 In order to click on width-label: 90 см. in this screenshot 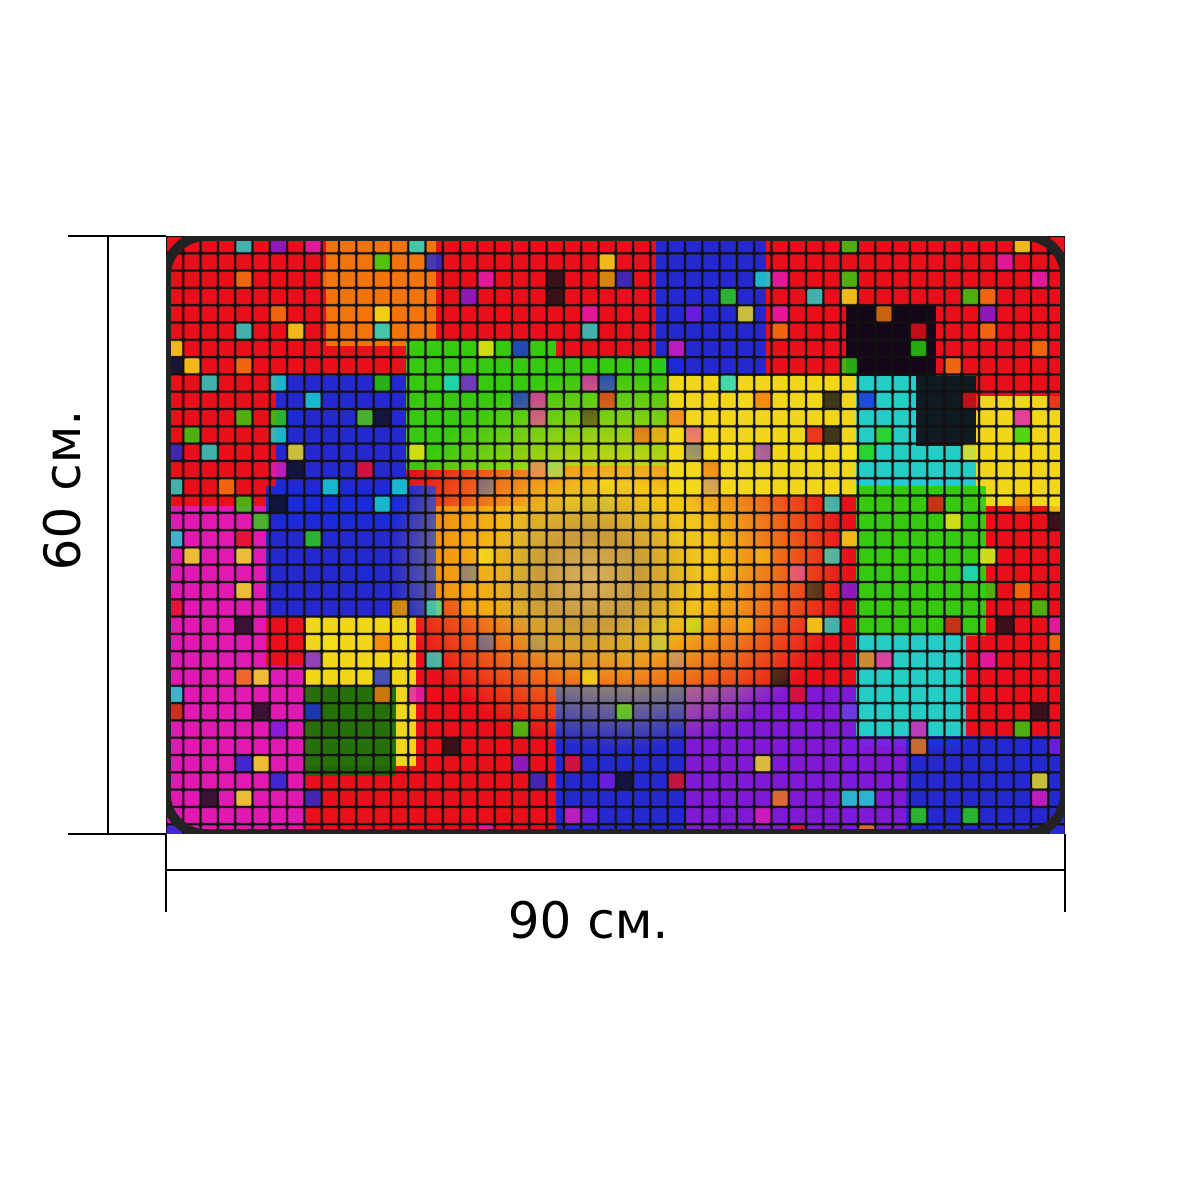, I will do `click(588, 921)`.